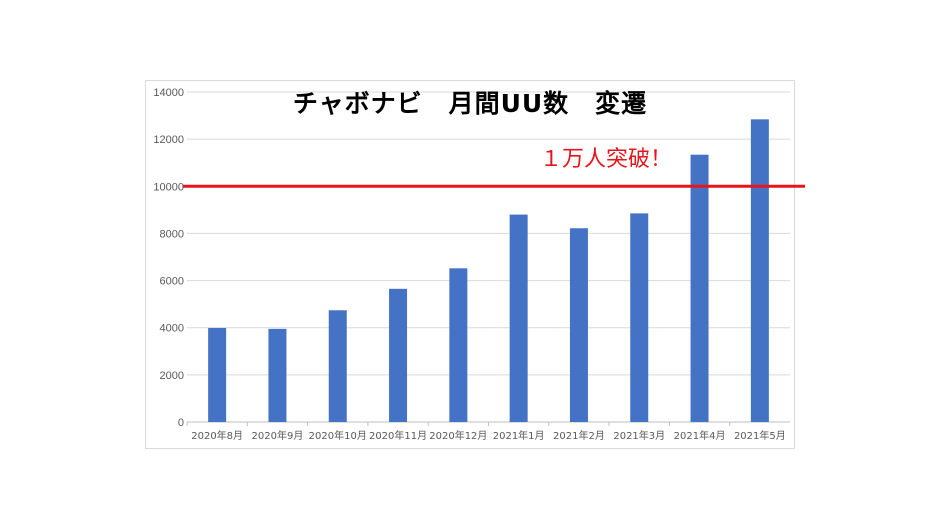 This screenshot has width=940, height=529. Describe the element at coordinates (606, 159) in the screenshot. I see `annotation-label: １万人突破！` at that location.